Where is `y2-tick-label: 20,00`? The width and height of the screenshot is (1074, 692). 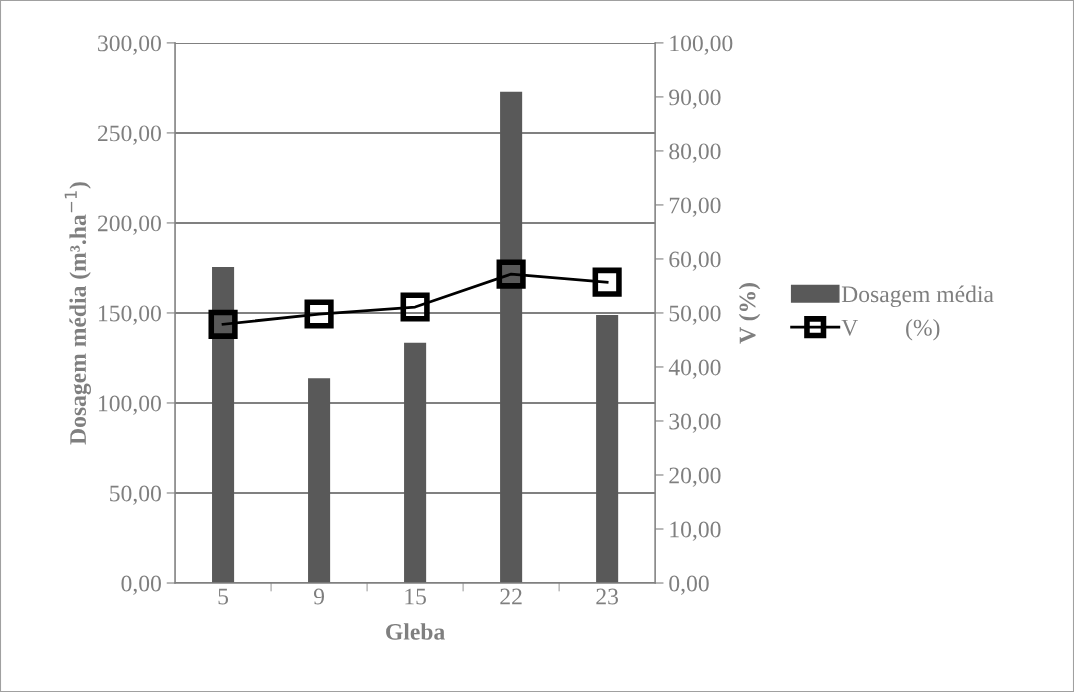
y2-tick-label: 20,00 is located at coordinates (695, 477).